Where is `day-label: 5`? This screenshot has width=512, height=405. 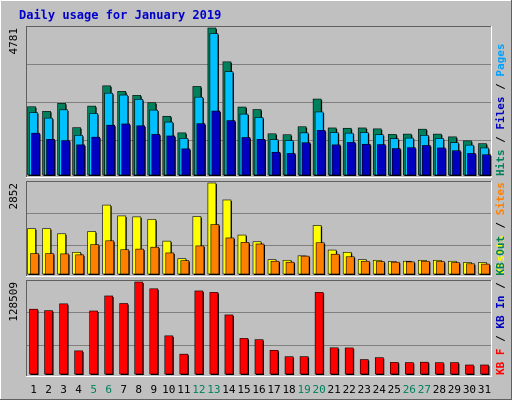
day-label: 5 is located at coordinates (93, 389).